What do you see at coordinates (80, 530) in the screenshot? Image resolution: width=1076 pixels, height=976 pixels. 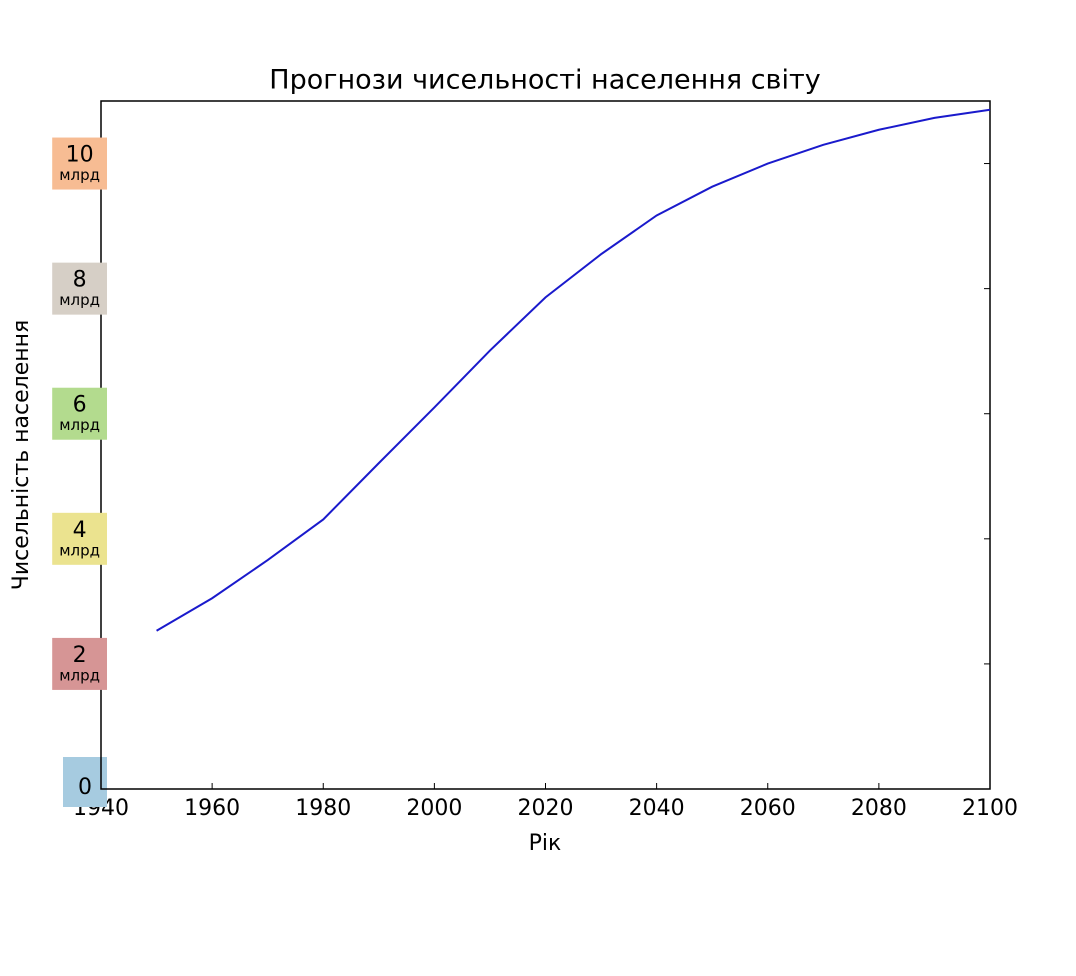 I see `y-tick-label: 4` at bounding box center [80, 530].